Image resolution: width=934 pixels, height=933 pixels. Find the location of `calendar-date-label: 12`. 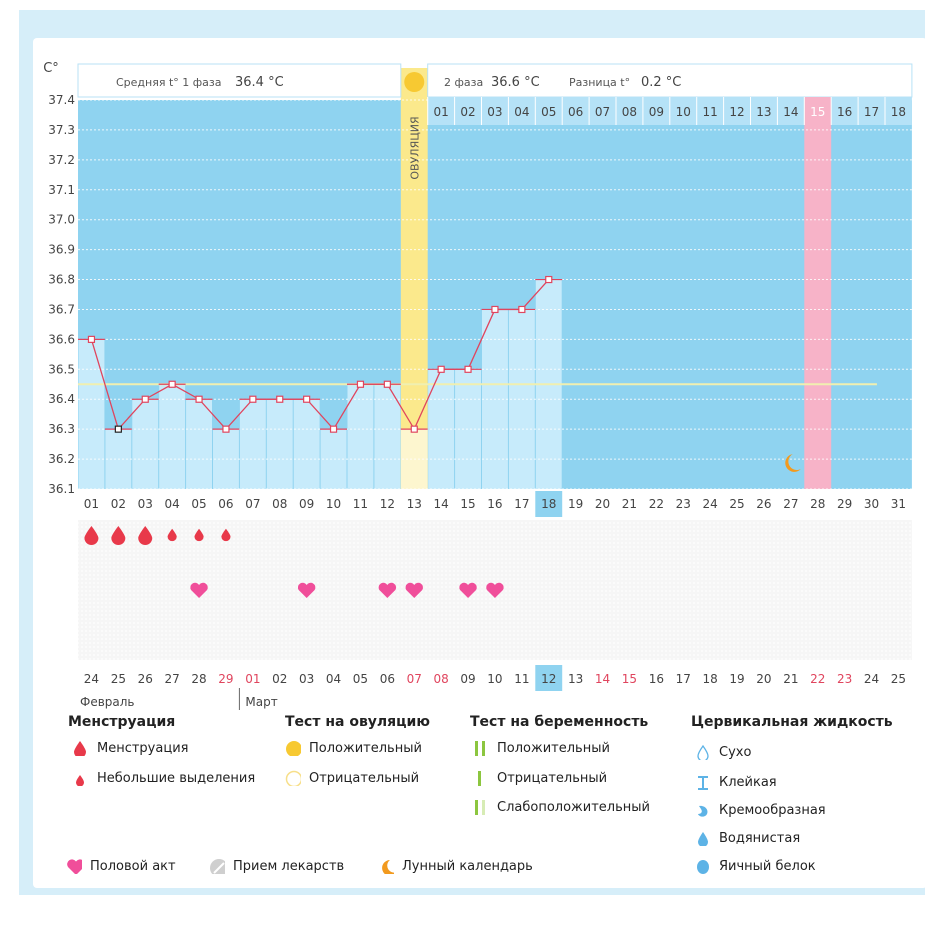

calendar-date-label: 12 is located at coordinates (548, 679).